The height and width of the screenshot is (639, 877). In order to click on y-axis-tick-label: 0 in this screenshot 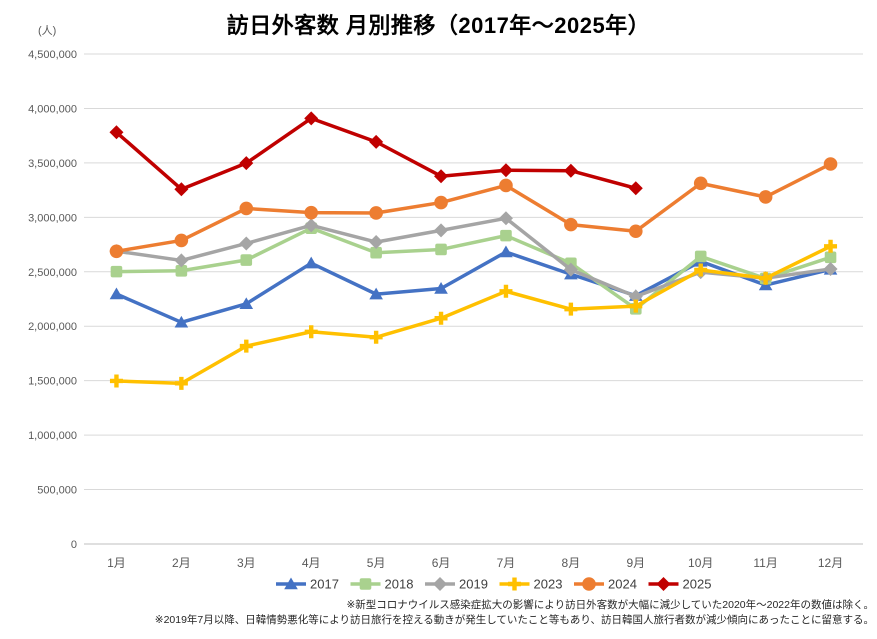, I will do `click(74, 545)`.